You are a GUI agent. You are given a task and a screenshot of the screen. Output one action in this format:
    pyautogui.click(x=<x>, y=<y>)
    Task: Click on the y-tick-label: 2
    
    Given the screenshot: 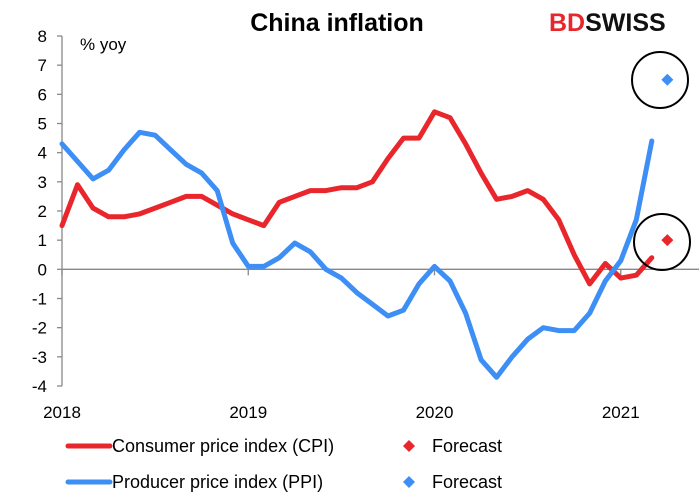 What is the action you would take?
    pyautogui.click(x=42, y=211)
    